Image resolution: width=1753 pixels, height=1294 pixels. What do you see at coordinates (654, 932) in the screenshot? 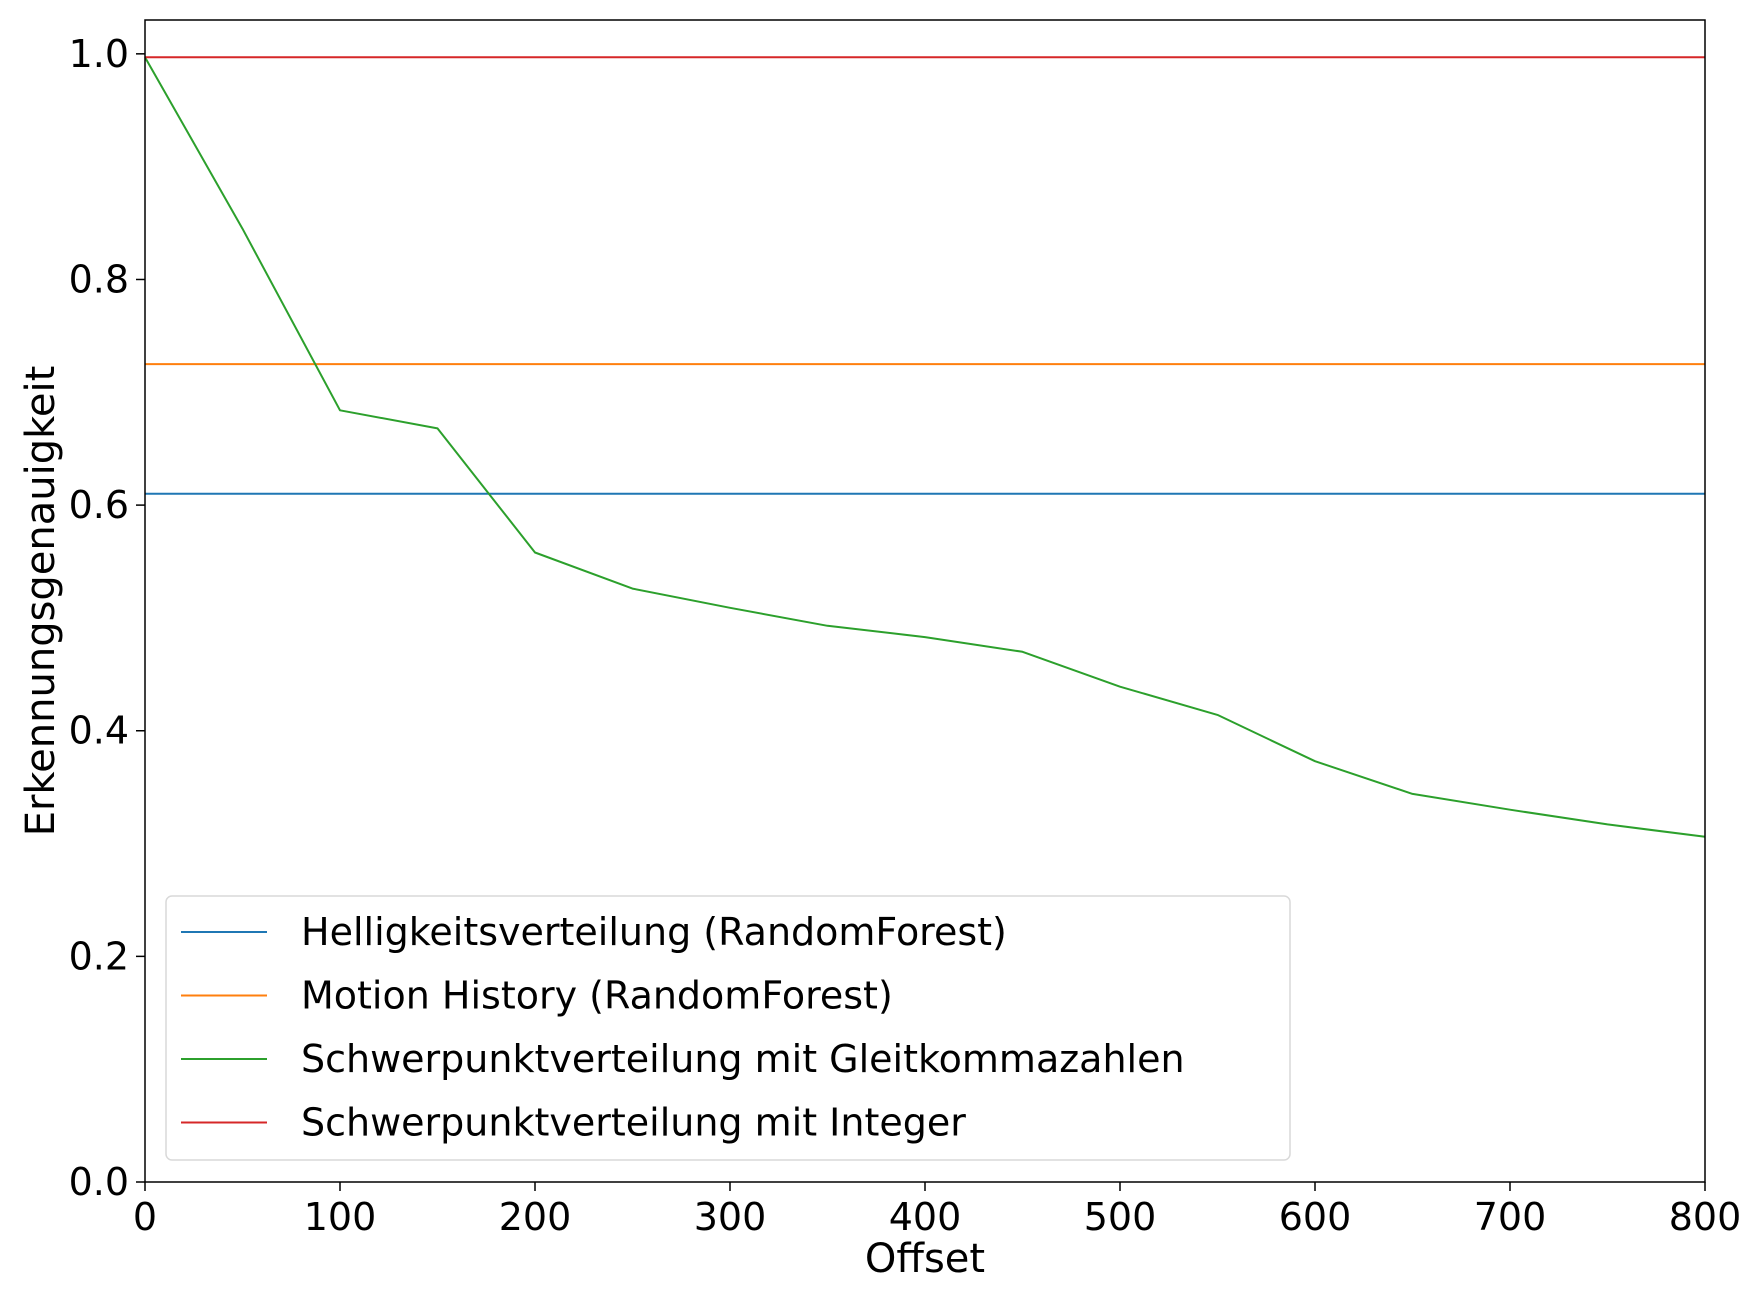
I see `legend-label-1: Helligkeitsverteilung (RandomForest)` at bounding box center [654, 932].